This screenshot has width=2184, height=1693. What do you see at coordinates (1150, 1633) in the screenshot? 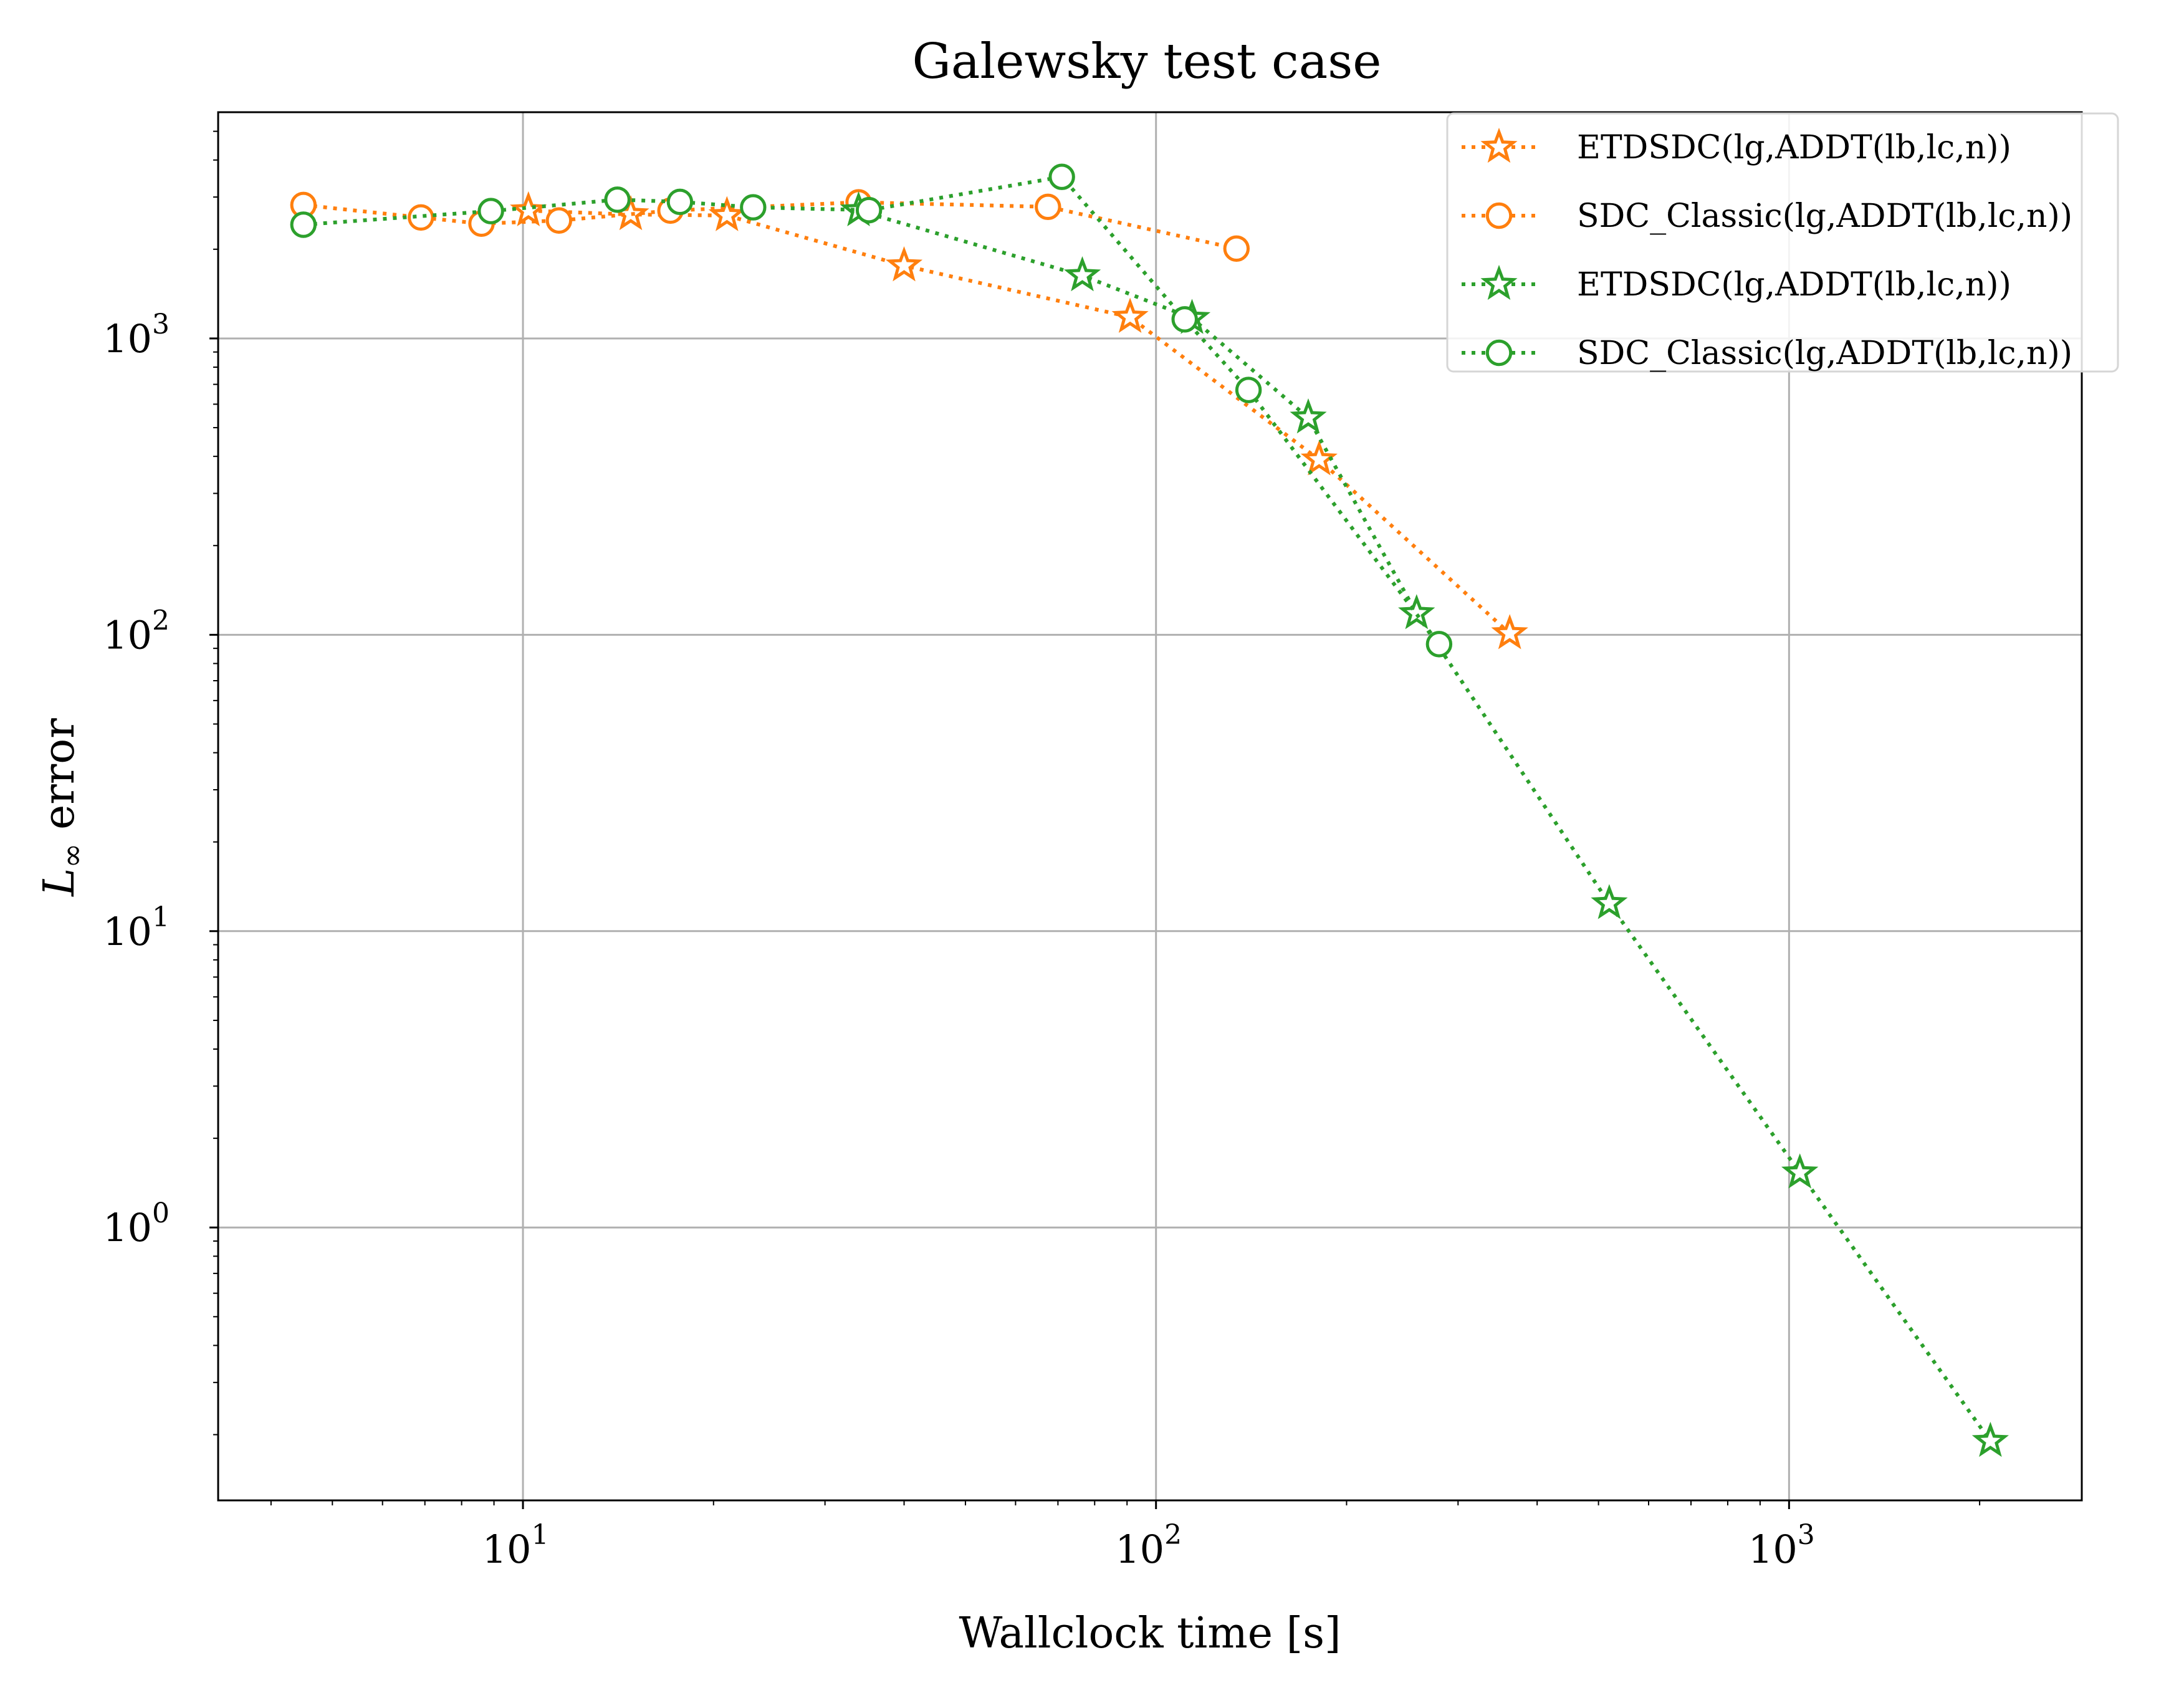
I see `x-axis-label: Wallclock time [s]` at bounding box center [1150, 1633].